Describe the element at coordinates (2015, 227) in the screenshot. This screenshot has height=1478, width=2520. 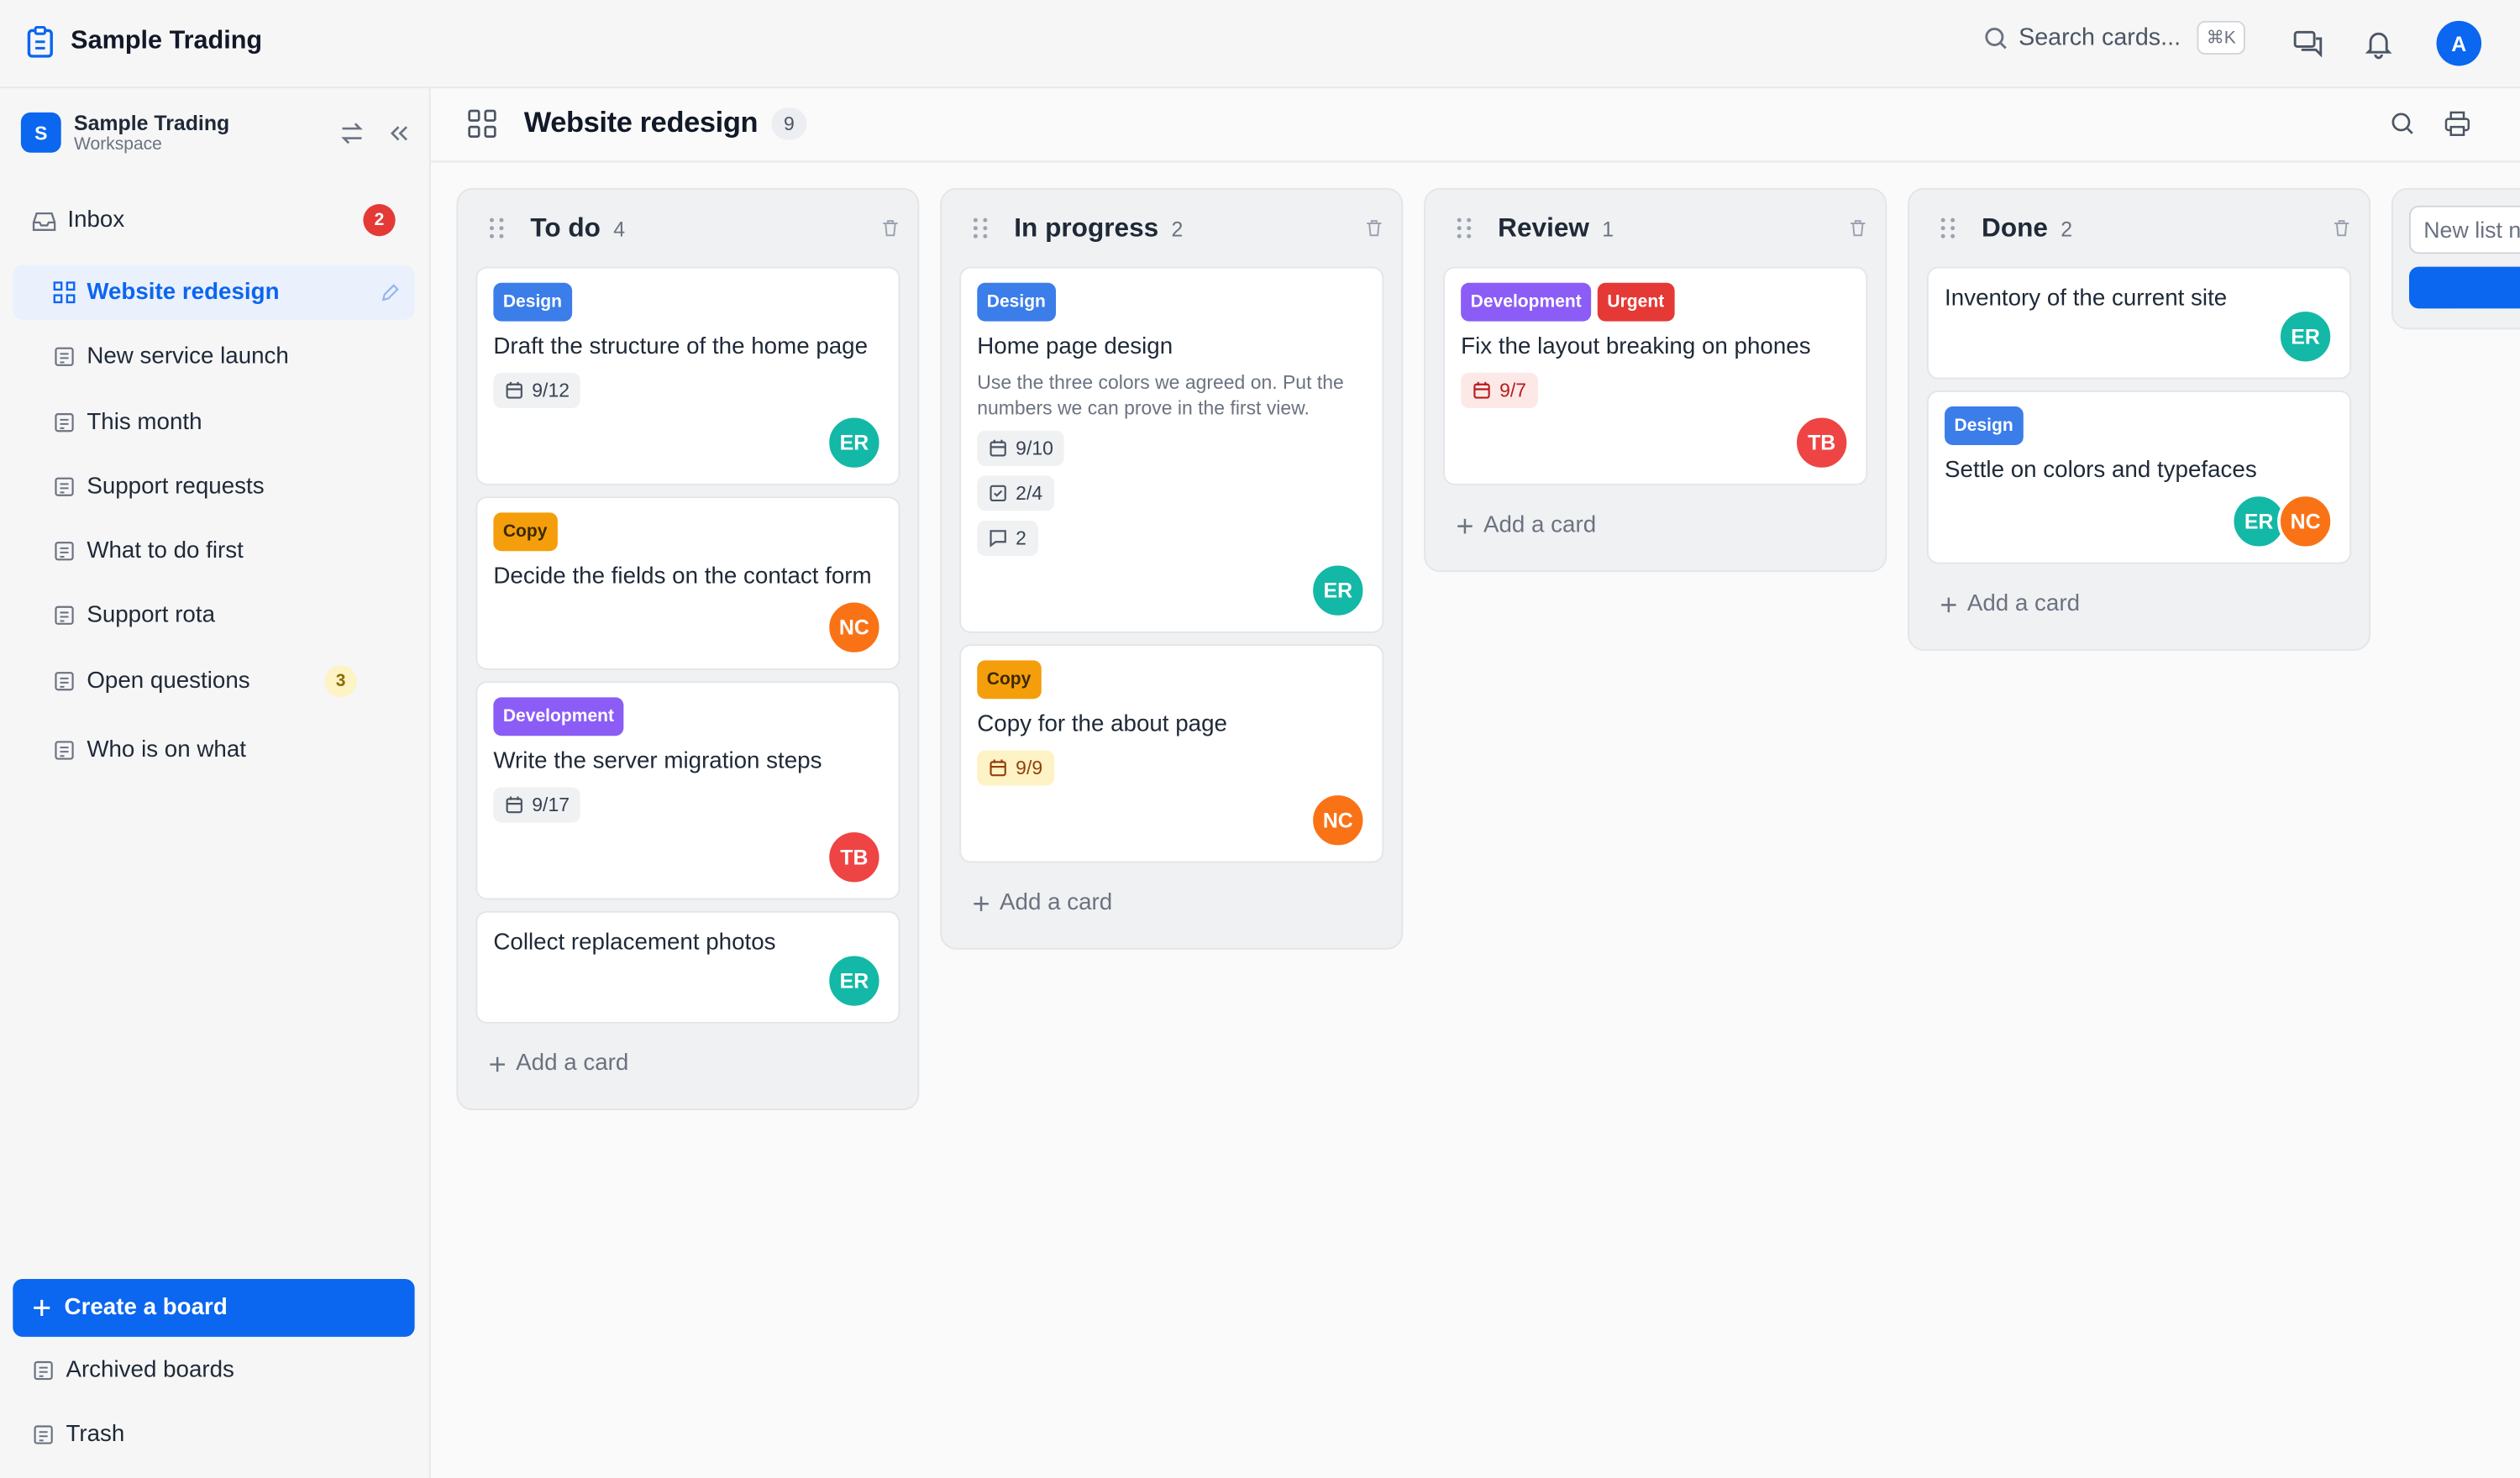
I see `list-title: Done` at that location.